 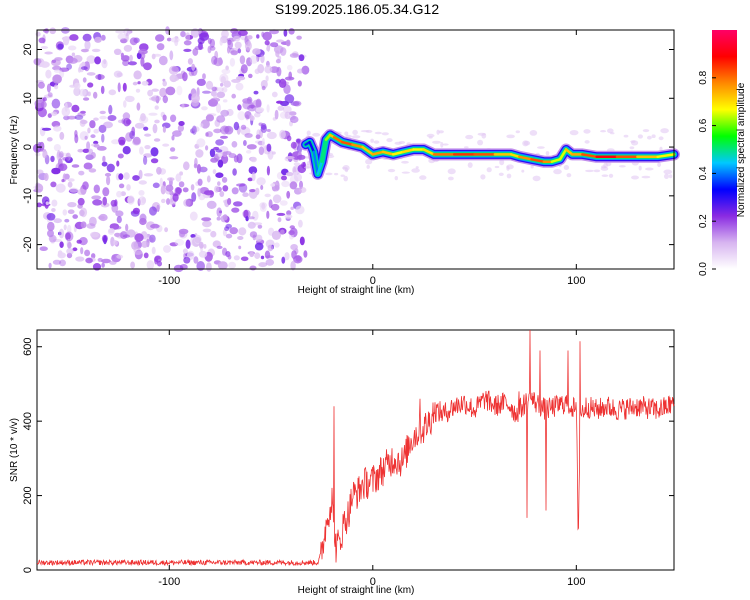 I want to click on y-tick-label: -10, so click(x=28, y=196).